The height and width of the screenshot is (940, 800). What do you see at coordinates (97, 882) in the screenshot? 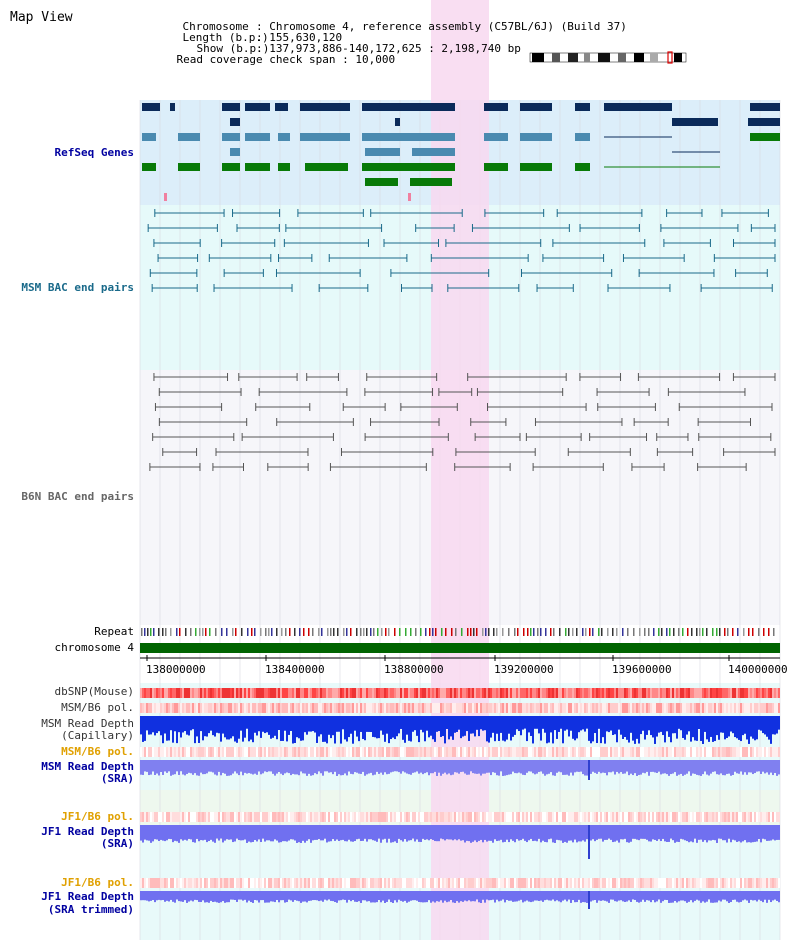
I see `jf1-b6-pol-2-label: JF1/B6 pol.` at bounding box center [97, 882].